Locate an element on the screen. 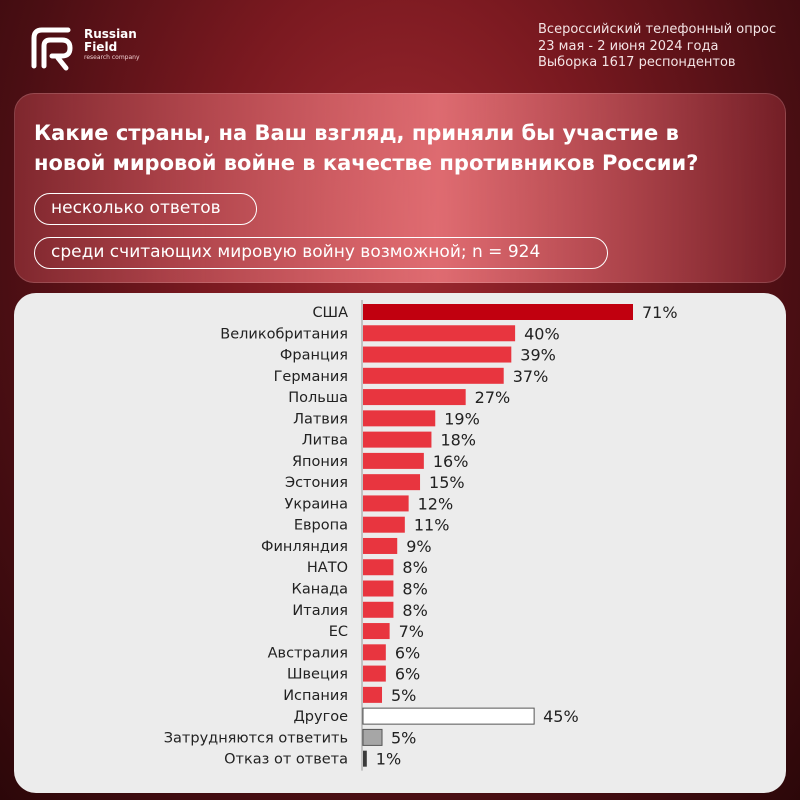 The image size is (800, 800). category-label: Украина is located at coordinates (316, 504).